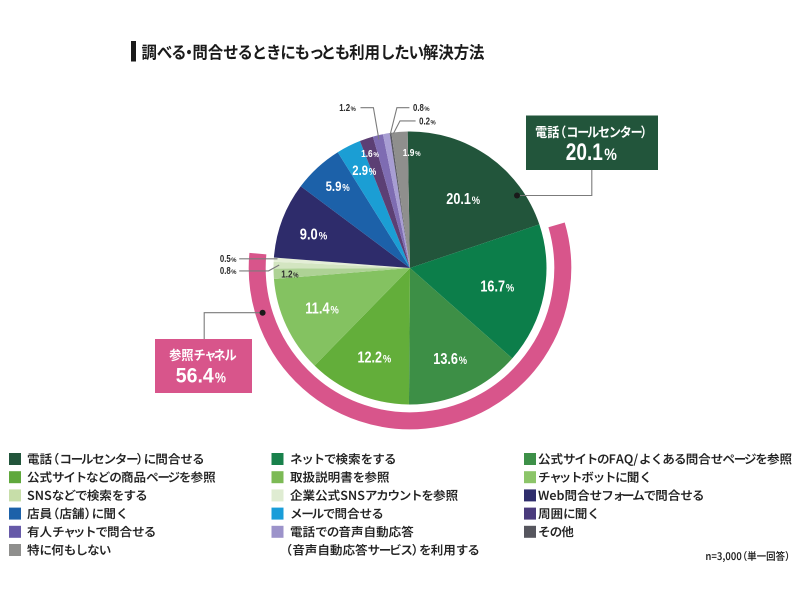 The width and height of the screenshot is (800, 605). What do you see at coordinates (409, 153) in the screenshot?
I see `svg-text: 1.9` at bounding box center [409, 153].